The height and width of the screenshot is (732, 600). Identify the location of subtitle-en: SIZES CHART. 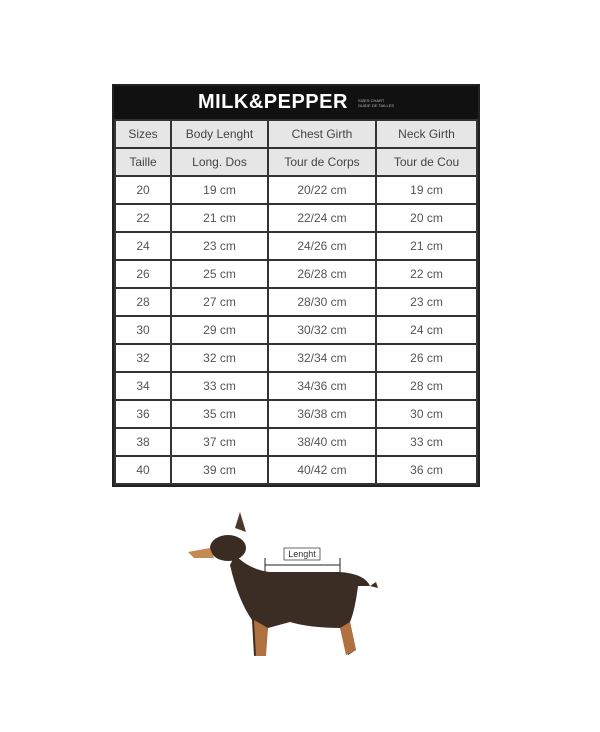
(371, 100).